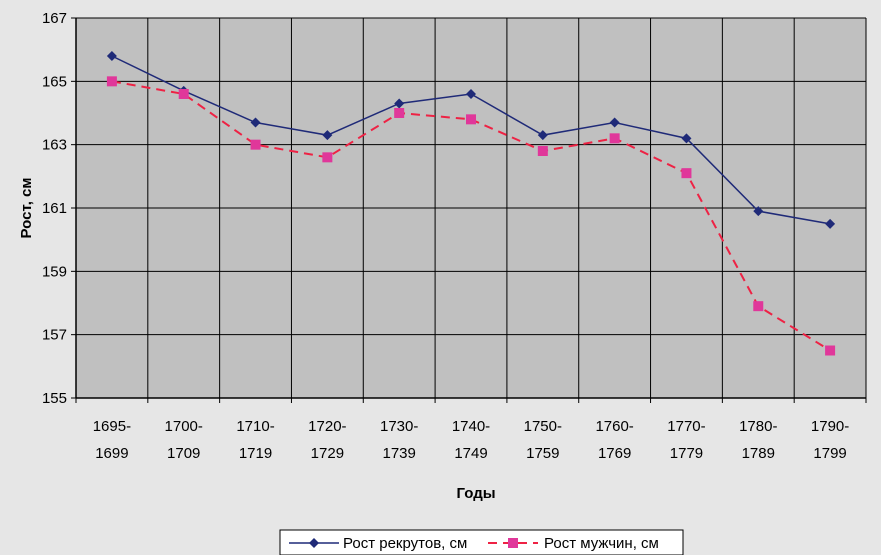 The height and width of the screenshot is (555, 881). What do you see at coordinates (614, 426) in the screenshot?
I see `x-tick-label: 1760-` at bounding box center [614, 426].